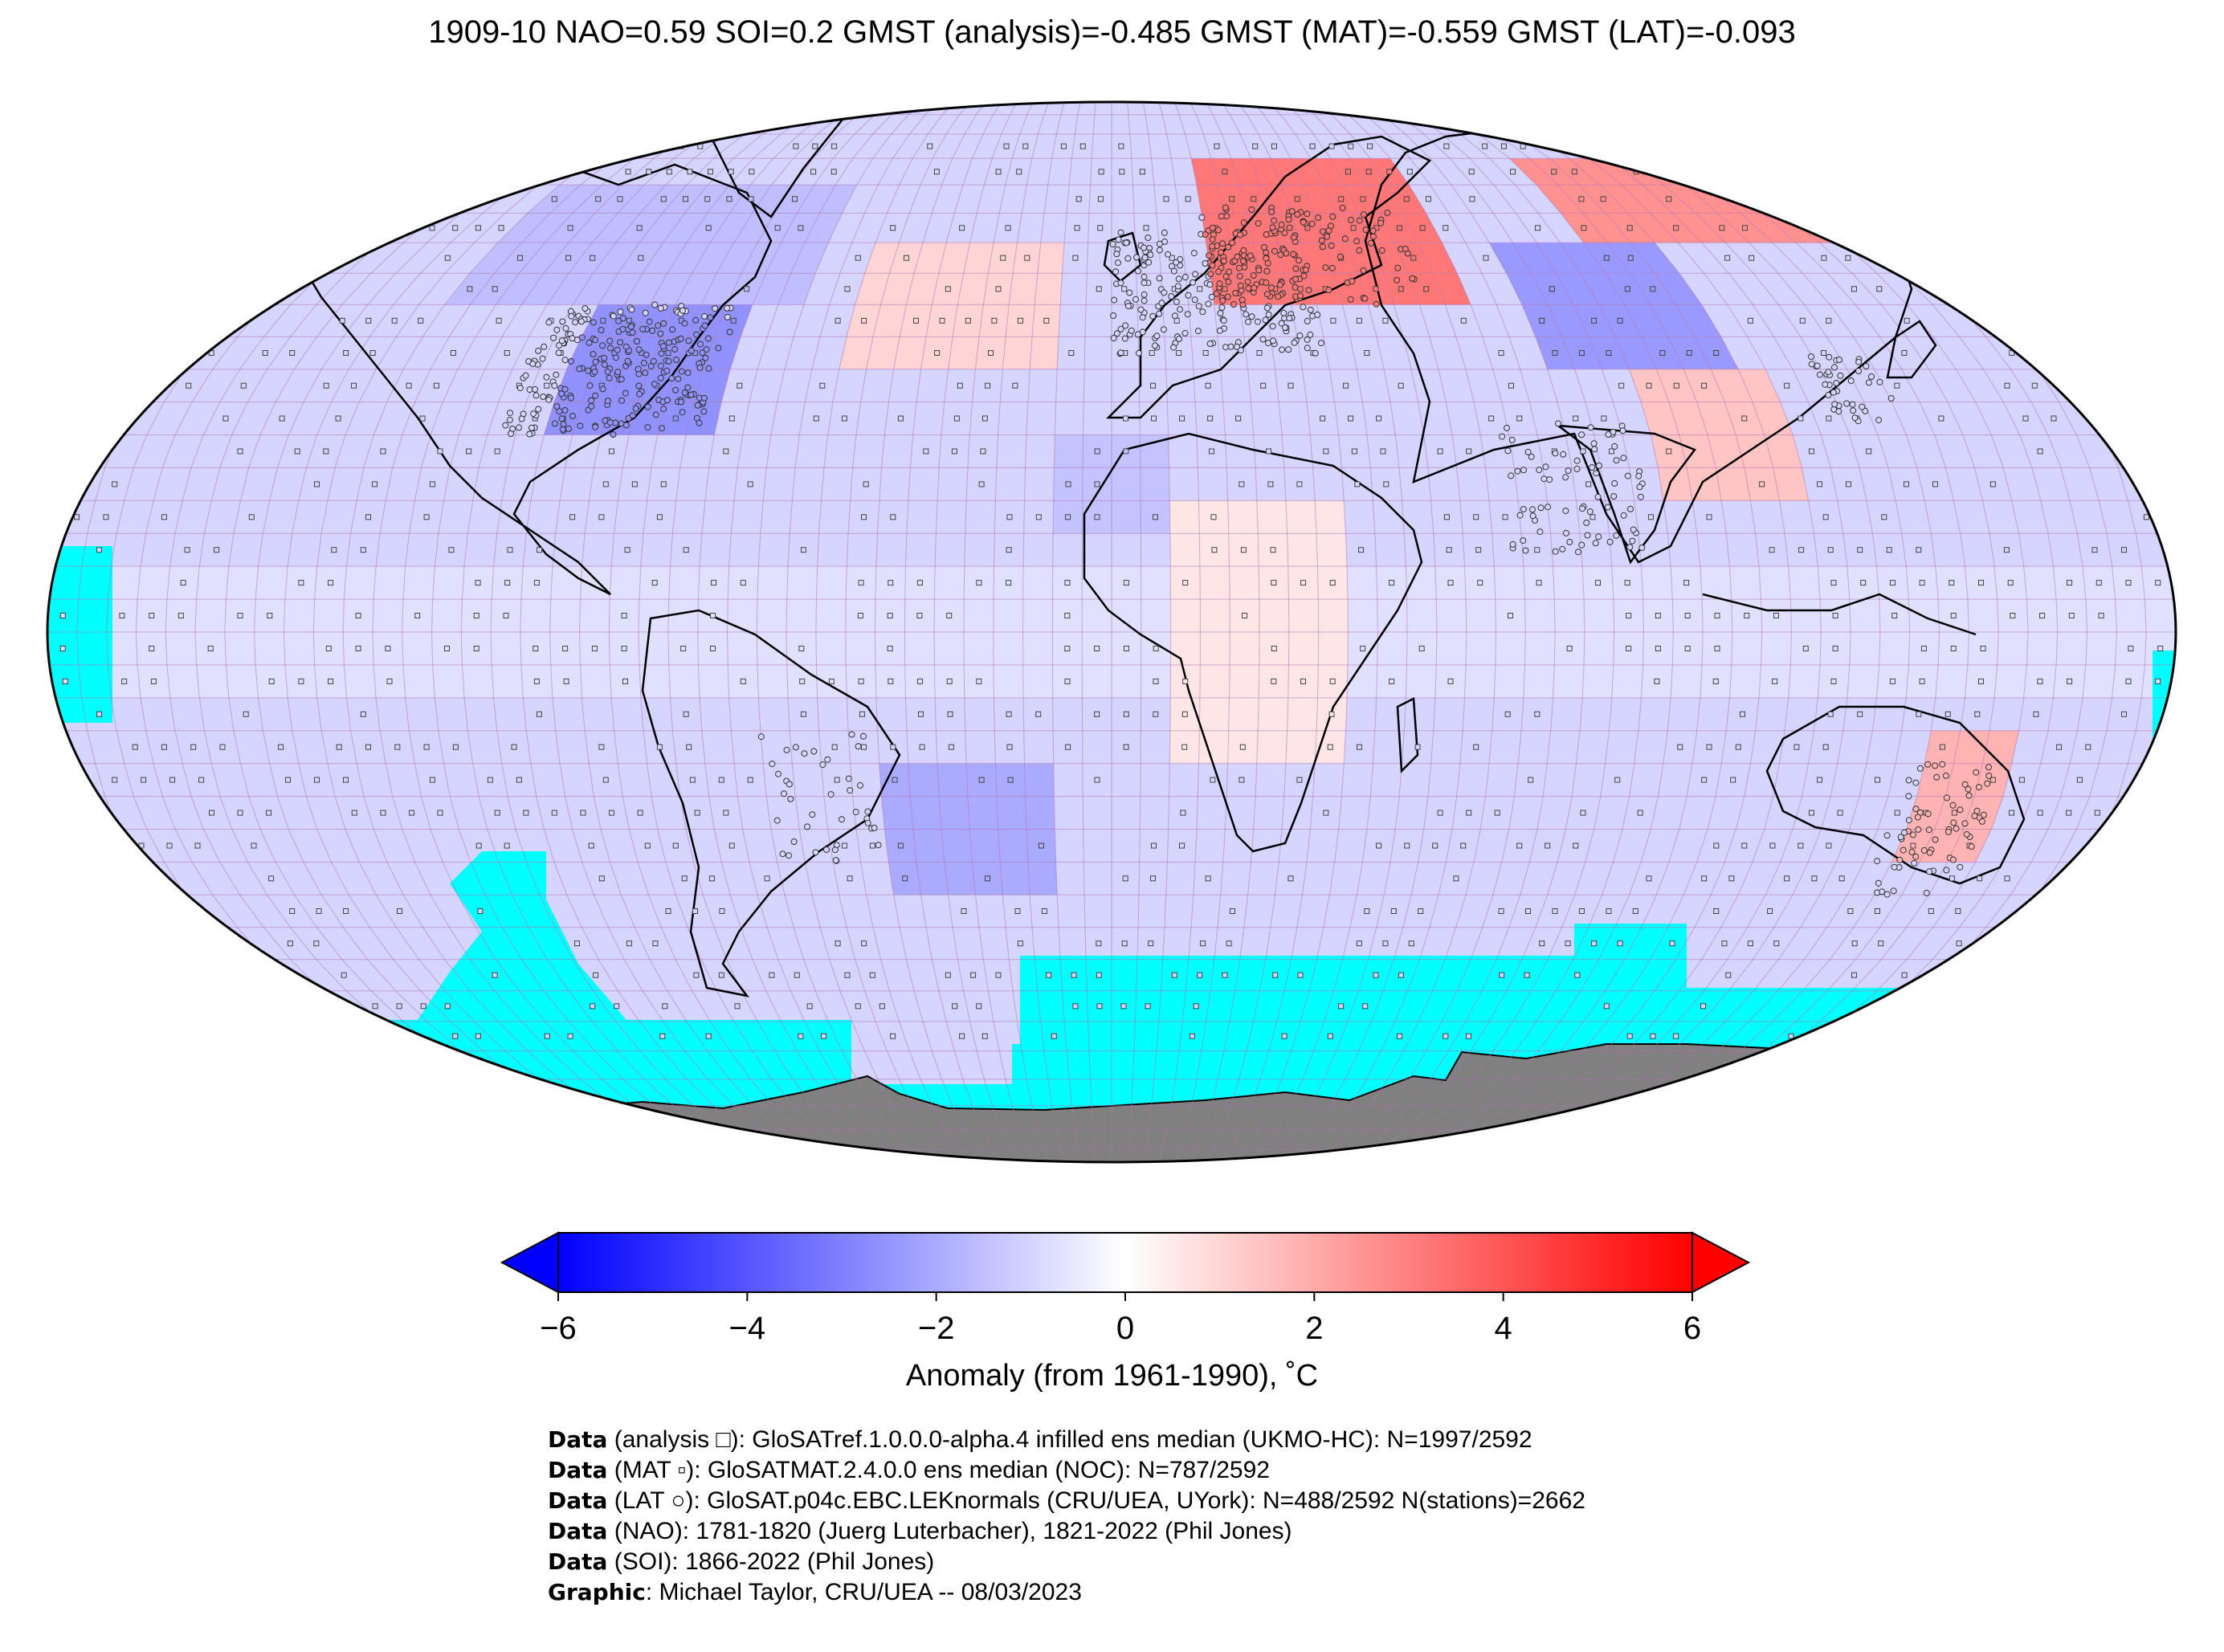 The image size is (2224, 1652). Describe the element at coordinates (1125, 1262) in the screenshot. I see `colorbar-body` at that location.